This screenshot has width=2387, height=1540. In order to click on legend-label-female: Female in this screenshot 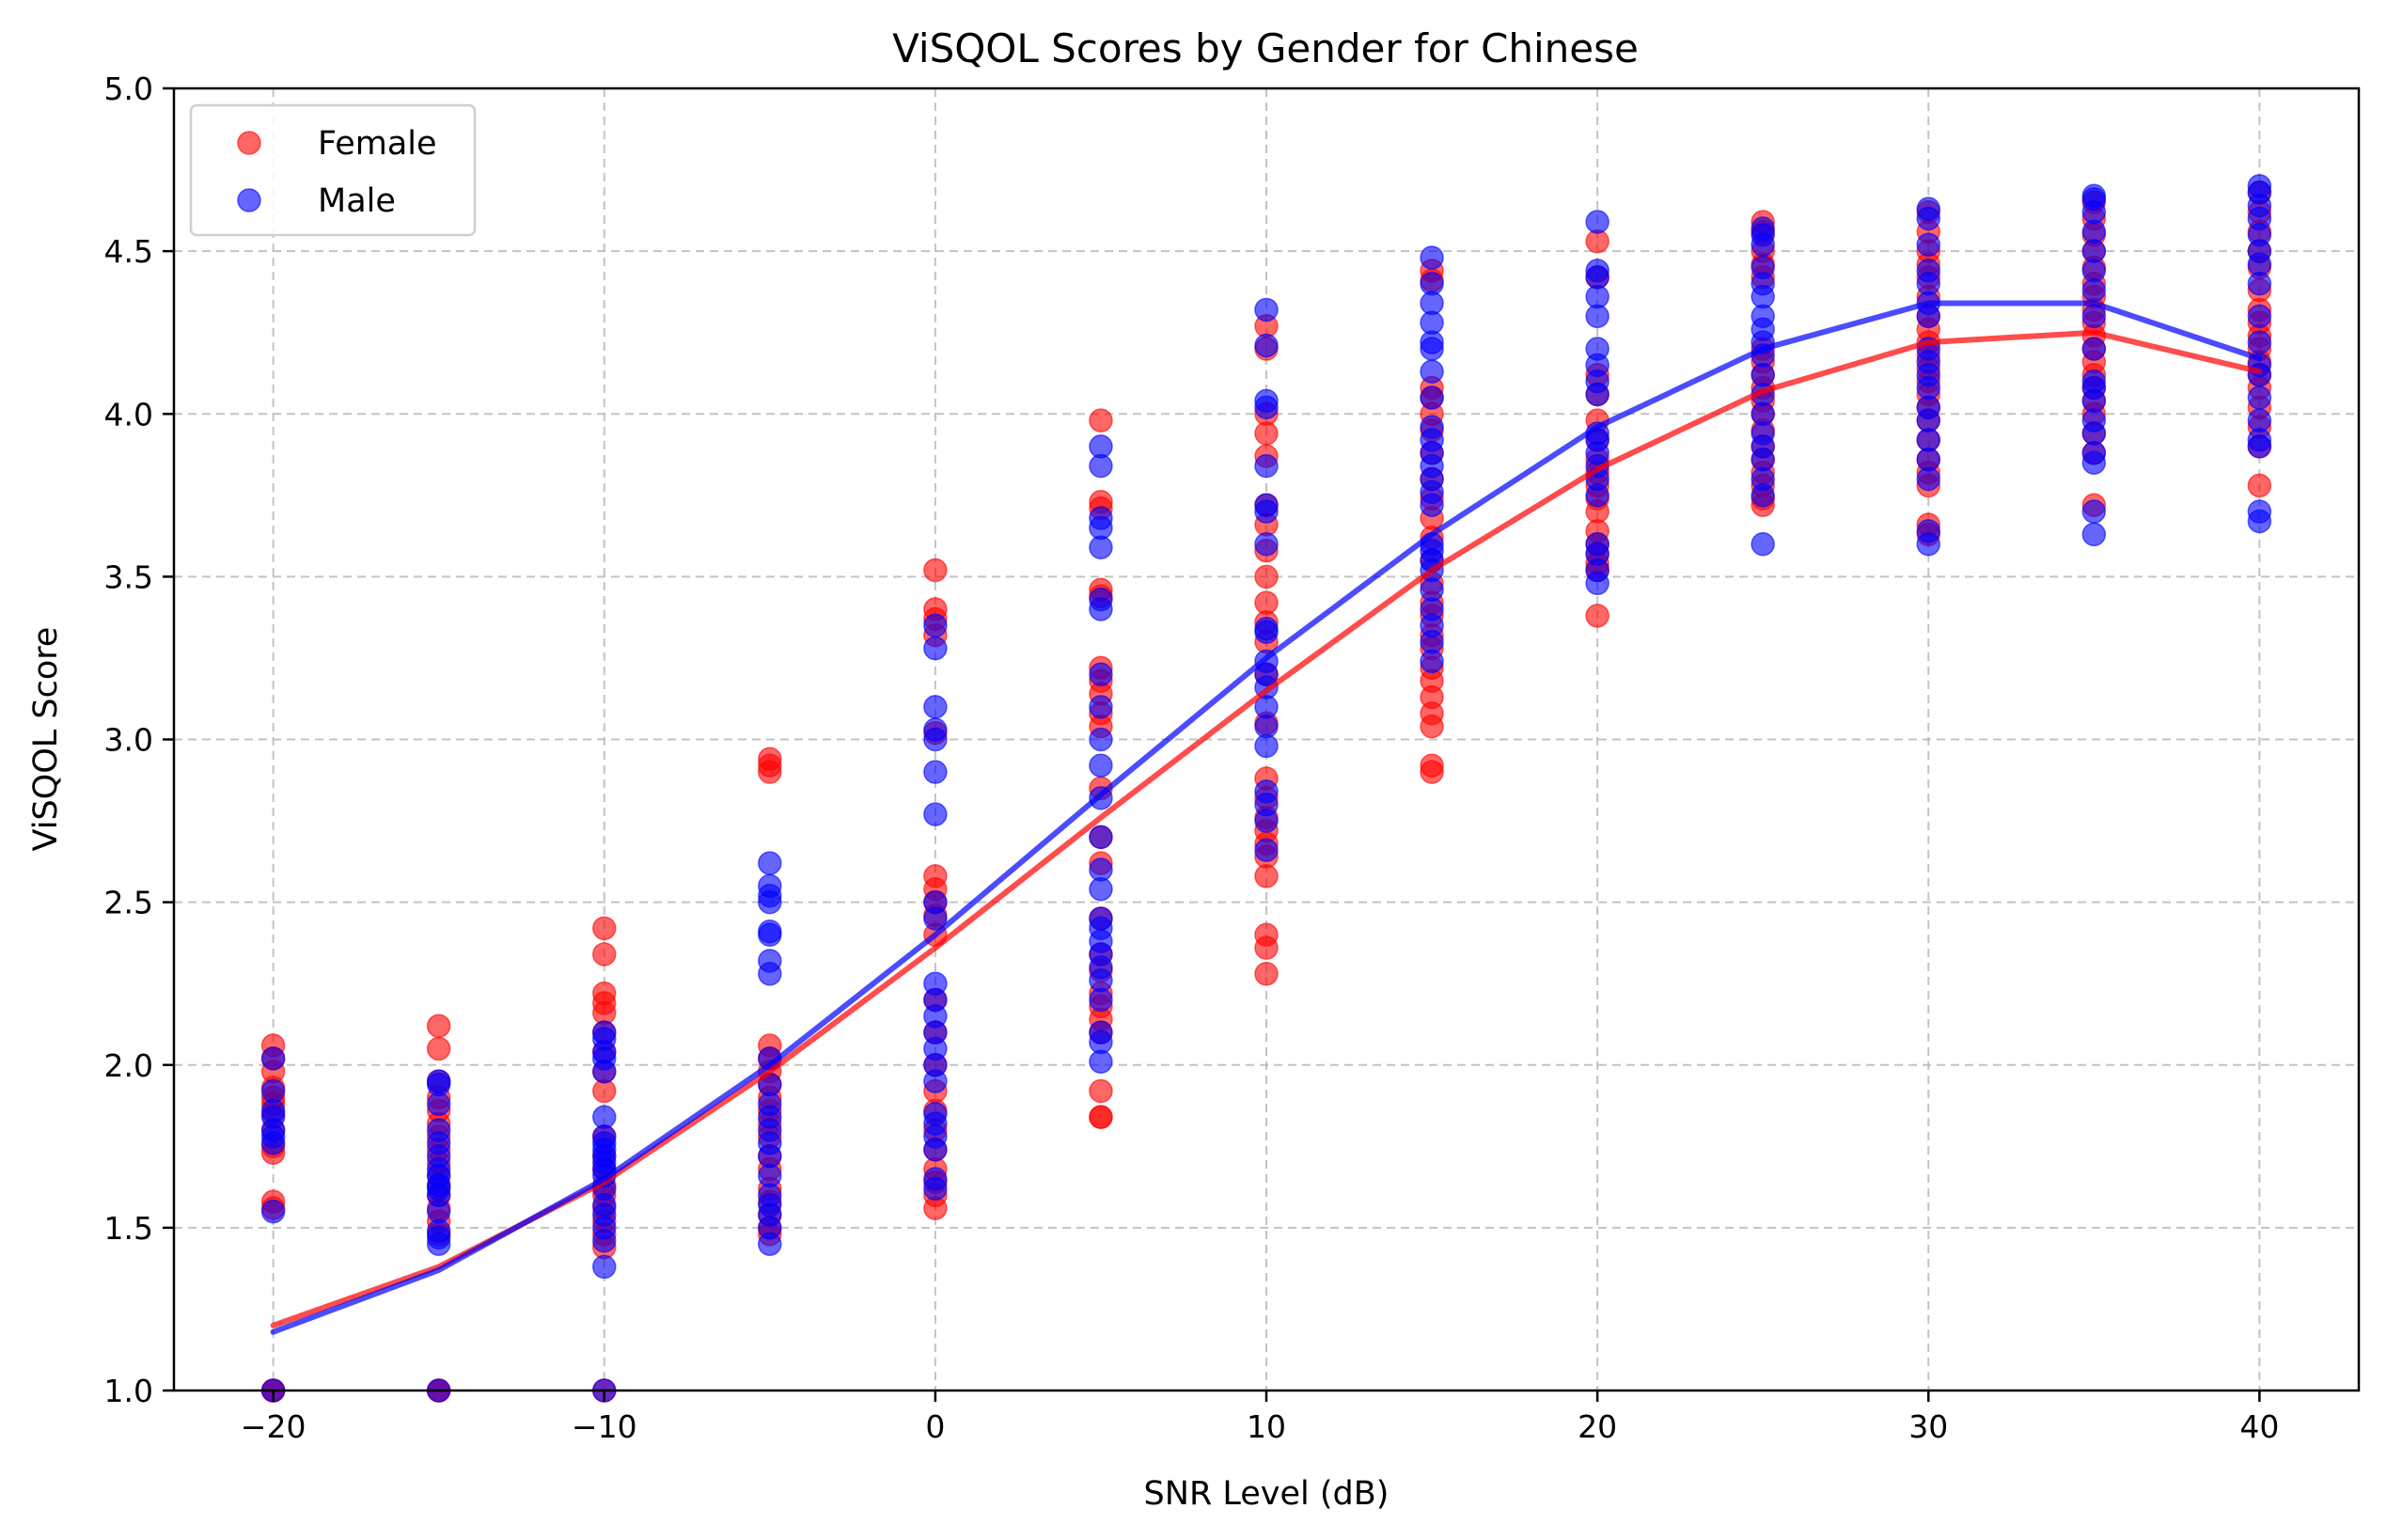, I will do `click(377, 144)`.